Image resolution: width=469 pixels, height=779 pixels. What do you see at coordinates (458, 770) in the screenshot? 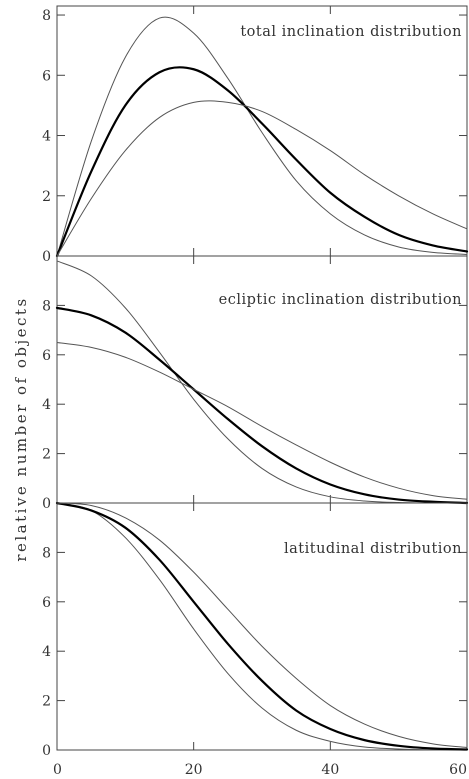
I see `x-tick-label: 60` at bounding box center [458, 770].